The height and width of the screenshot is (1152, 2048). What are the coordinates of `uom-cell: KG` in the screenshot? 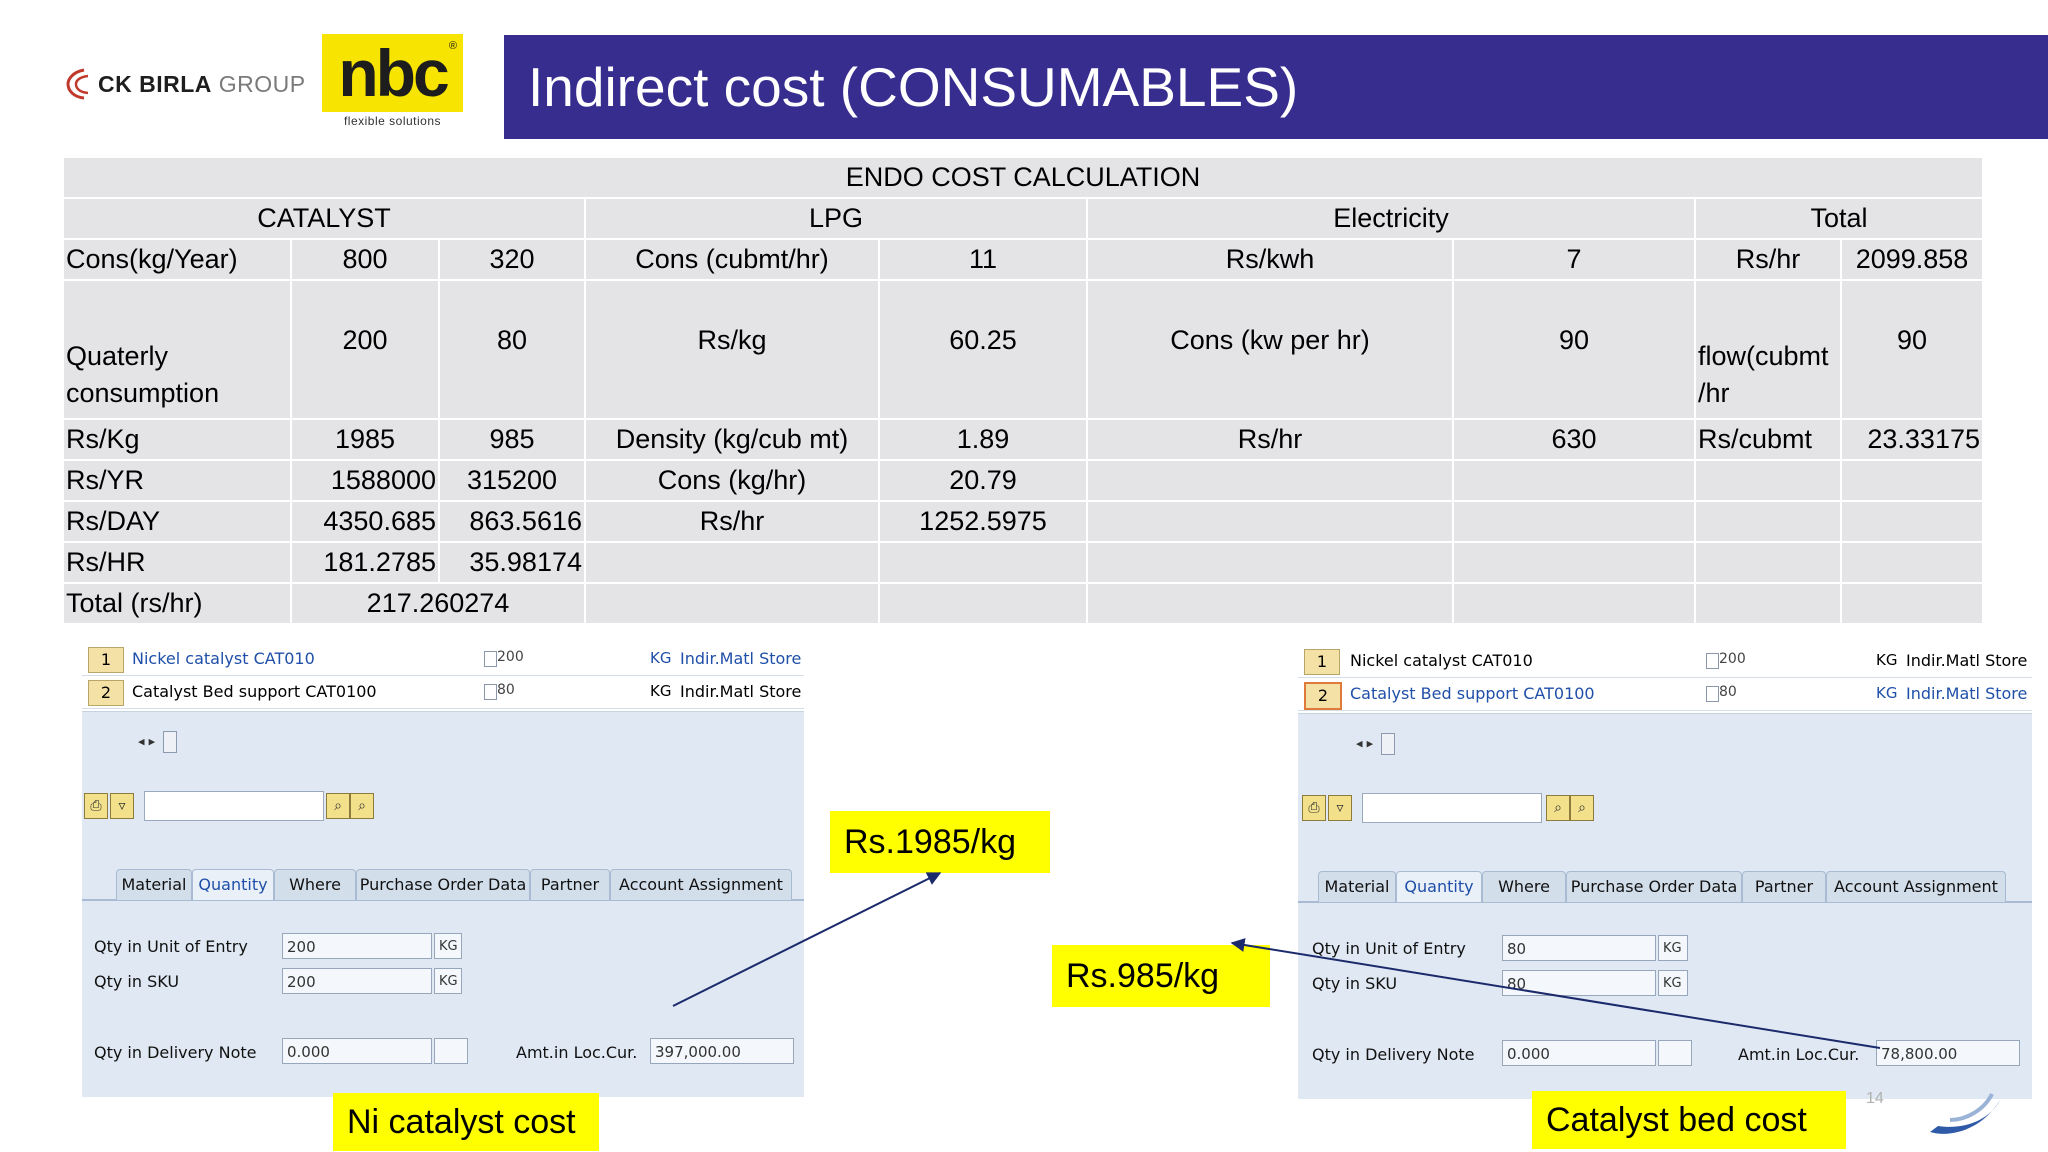 It's located at (1887, 660).